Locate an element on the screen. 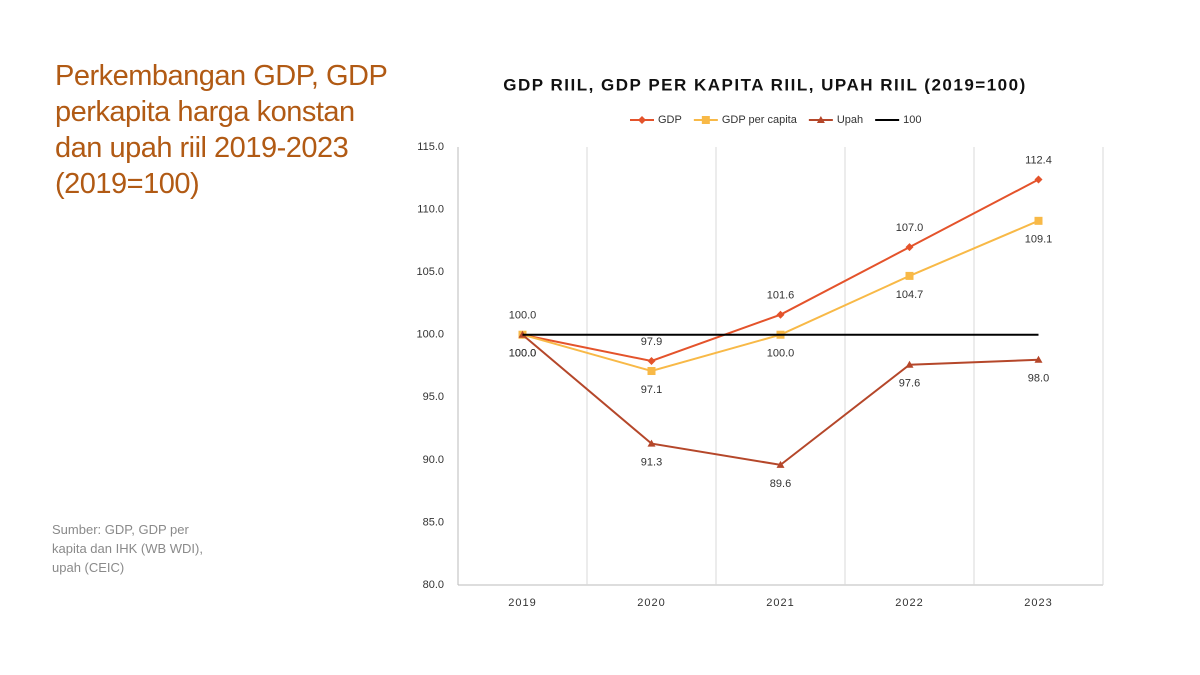 This screenshot has height=675, width=1200. data-label: 97.9 is located at coordinates (651, 342).